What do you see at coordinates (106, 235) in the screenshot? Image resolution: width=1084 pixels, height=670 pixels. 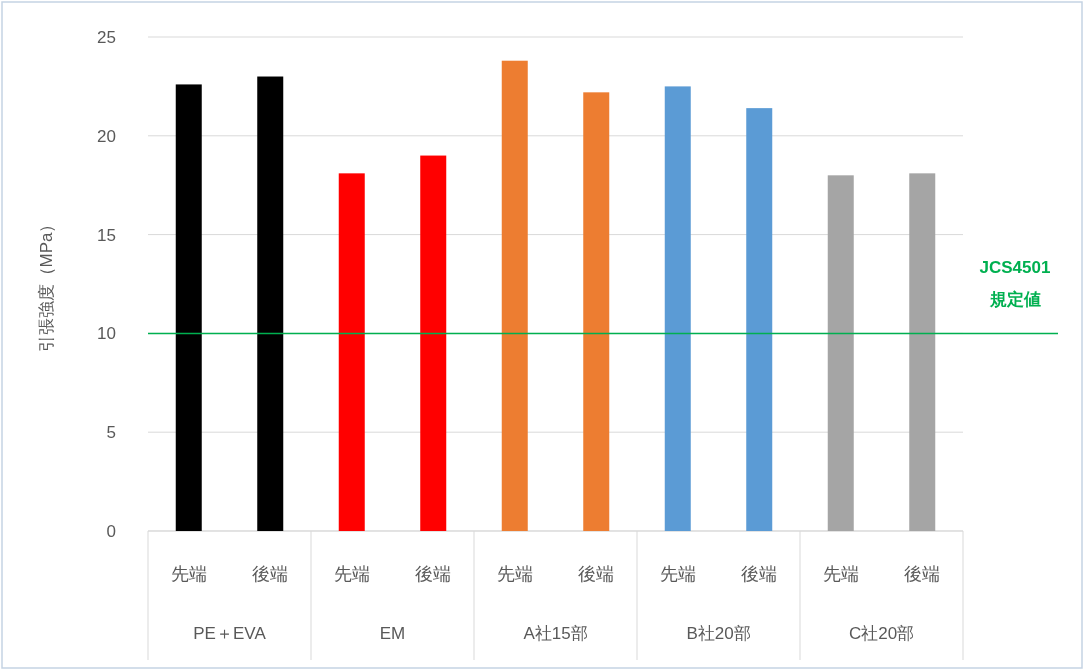 I see `y-tick-label: 15` at bounding box center [106, 235].